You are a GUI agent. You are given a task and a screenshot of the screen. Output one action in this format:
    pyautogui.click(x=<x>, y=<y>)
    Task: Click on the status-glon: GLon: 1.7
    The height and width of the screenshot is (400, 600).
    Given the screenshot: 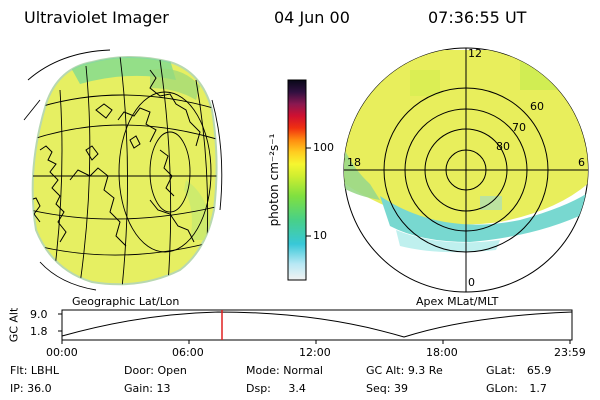 What is the action you would take?
    pyautogui.click(x=516, y=388)
    